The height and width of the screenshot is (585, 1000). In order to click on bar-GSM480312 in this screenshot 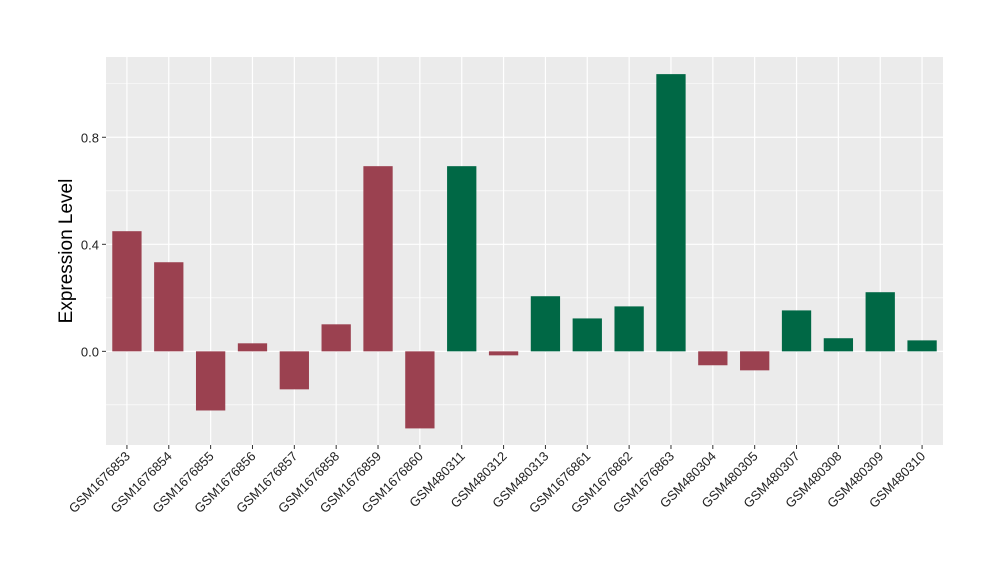, I will do `click(503, 353)`.